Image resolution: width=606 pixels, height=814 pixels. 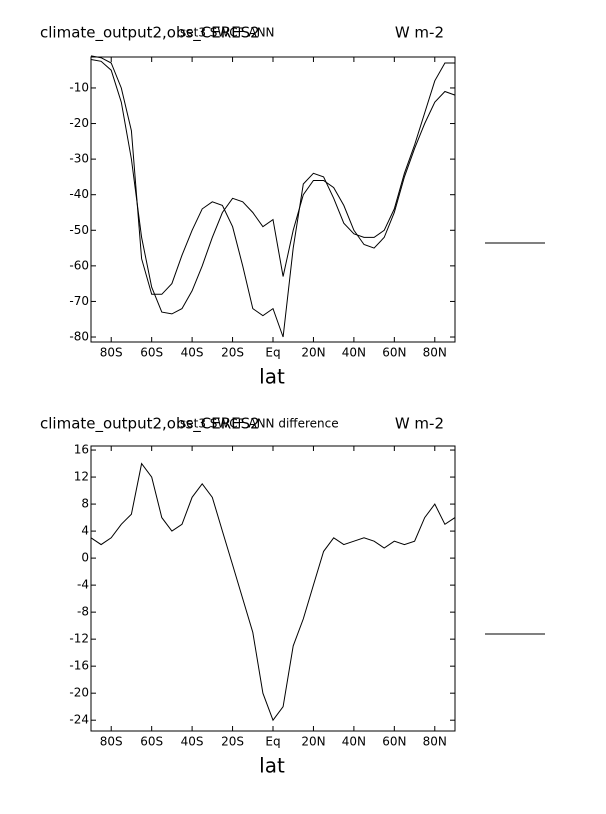 What do you see at coordinates (79, 720) in the screenshot?
I see `y-tick-label: -24` at bounding box center [79, 720].